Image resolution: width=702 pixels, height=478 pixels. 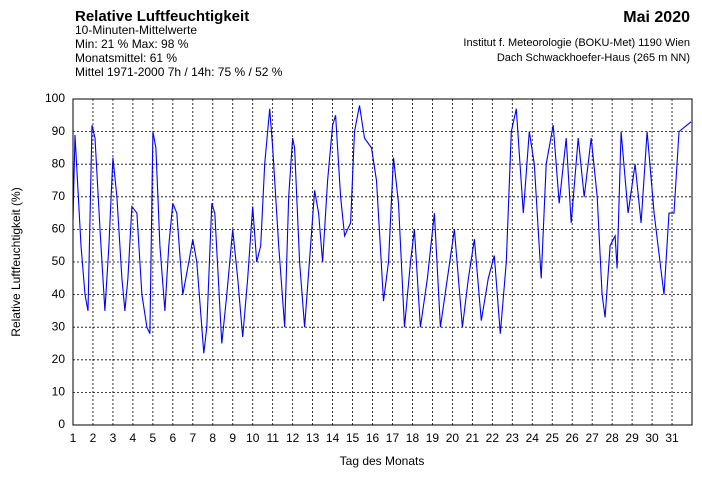 What do you see at coordinates (153, 438) in the screenshot?
I see `x-tick-label: 5` at bounding box center [153, 438].